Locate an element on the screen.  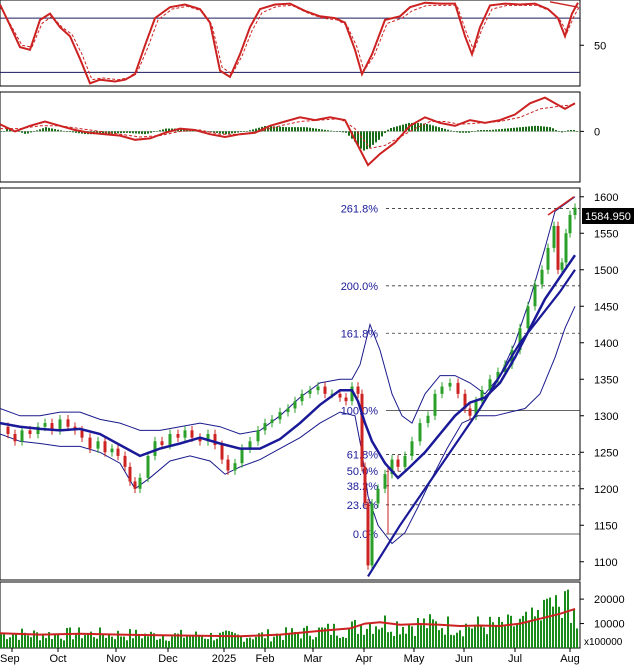
panel-stochastic: 50 is located at coordinates (303, 43).